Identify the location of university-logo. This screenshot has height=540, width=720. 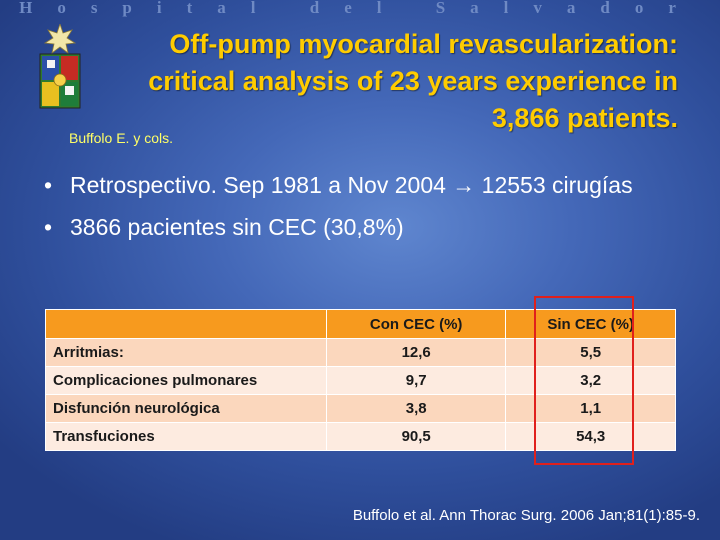
(60, 66).